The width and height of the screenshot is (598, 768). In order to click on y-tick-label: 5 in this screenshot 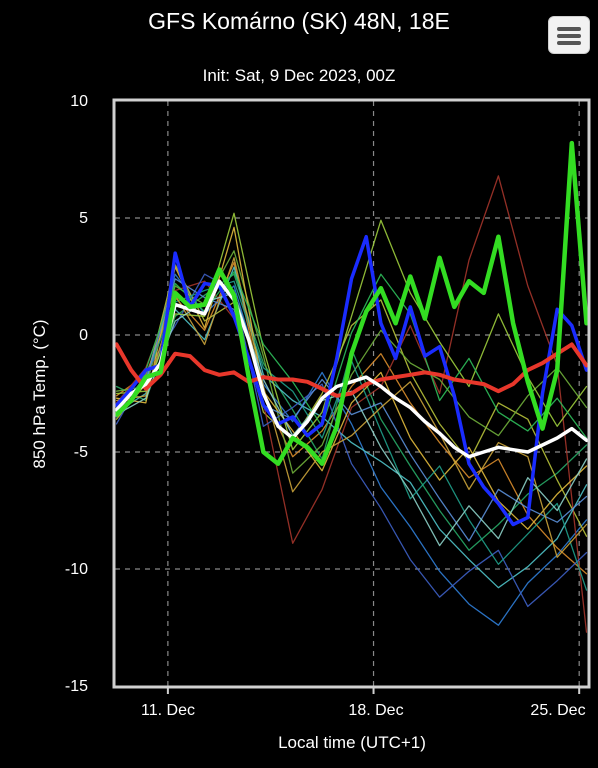, I will do `click(83, 218)`.